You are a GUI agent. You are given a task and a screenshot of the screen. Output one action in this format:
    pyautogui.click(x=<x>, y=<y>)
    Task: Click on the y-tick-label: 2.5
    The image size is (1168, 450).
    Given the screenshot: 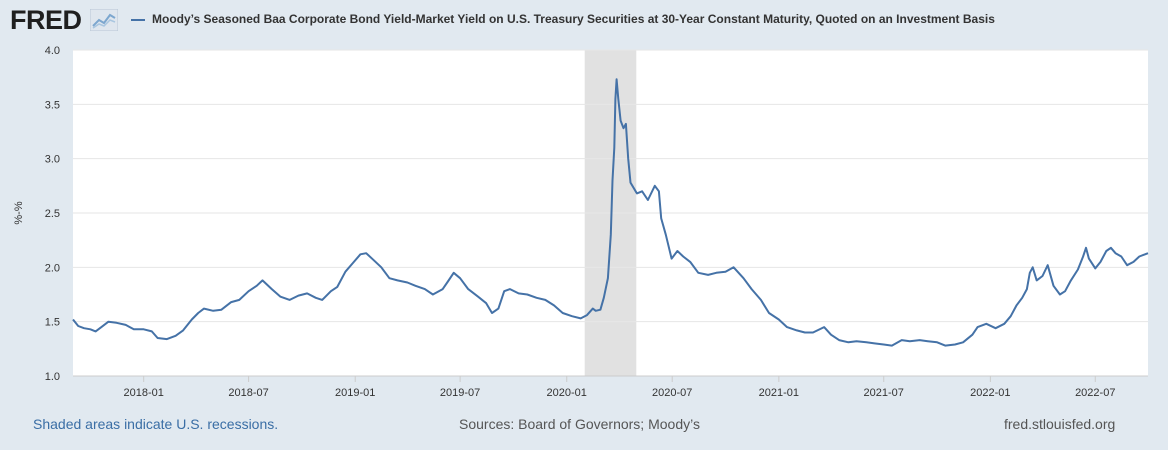 What is the action you would take?
    pyautogui.click(x=52, y=214)
    